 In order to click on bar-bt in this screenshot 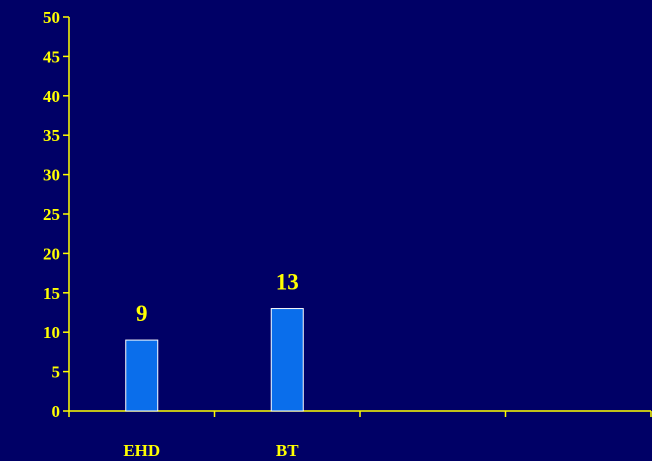, I will do `click(287, 360)`.